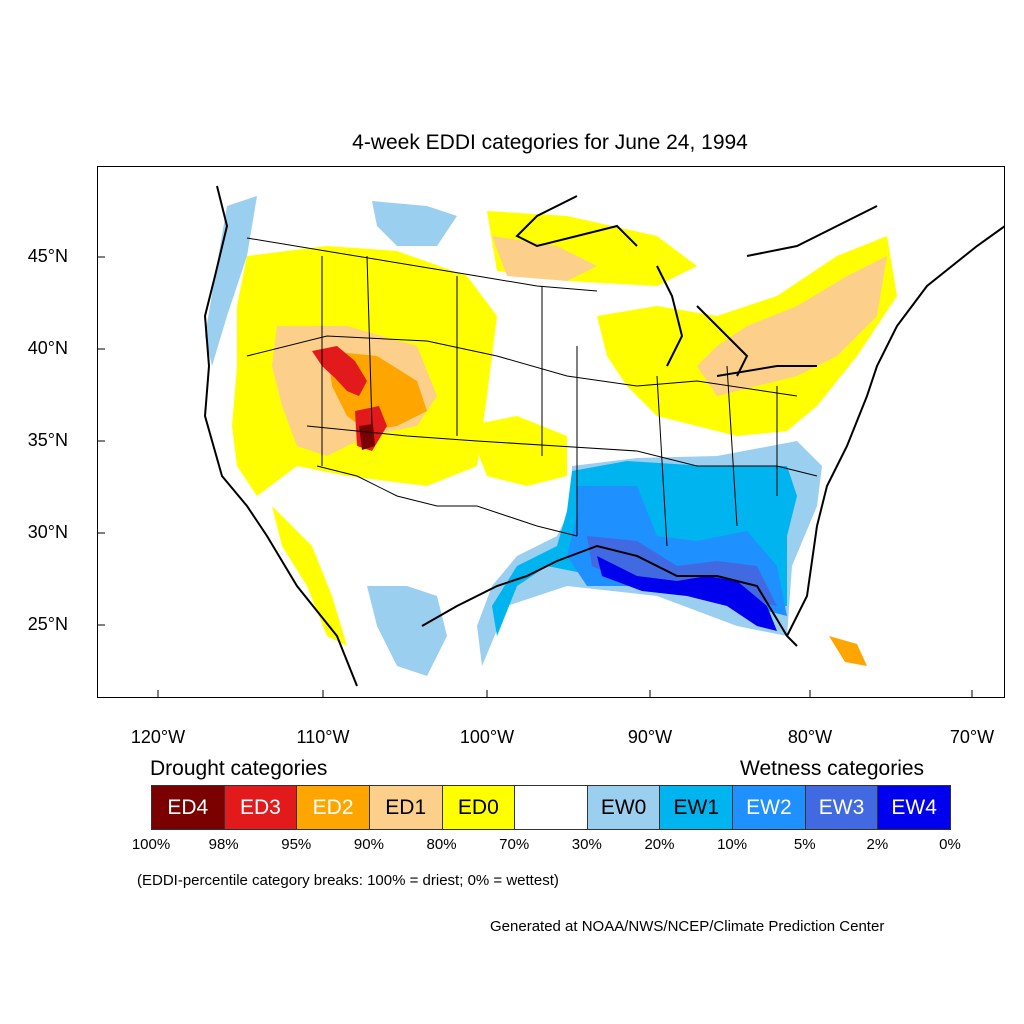 The image size is (1024, 1024). I want to click on lon-label-70: 70°W, so click(972, 737).